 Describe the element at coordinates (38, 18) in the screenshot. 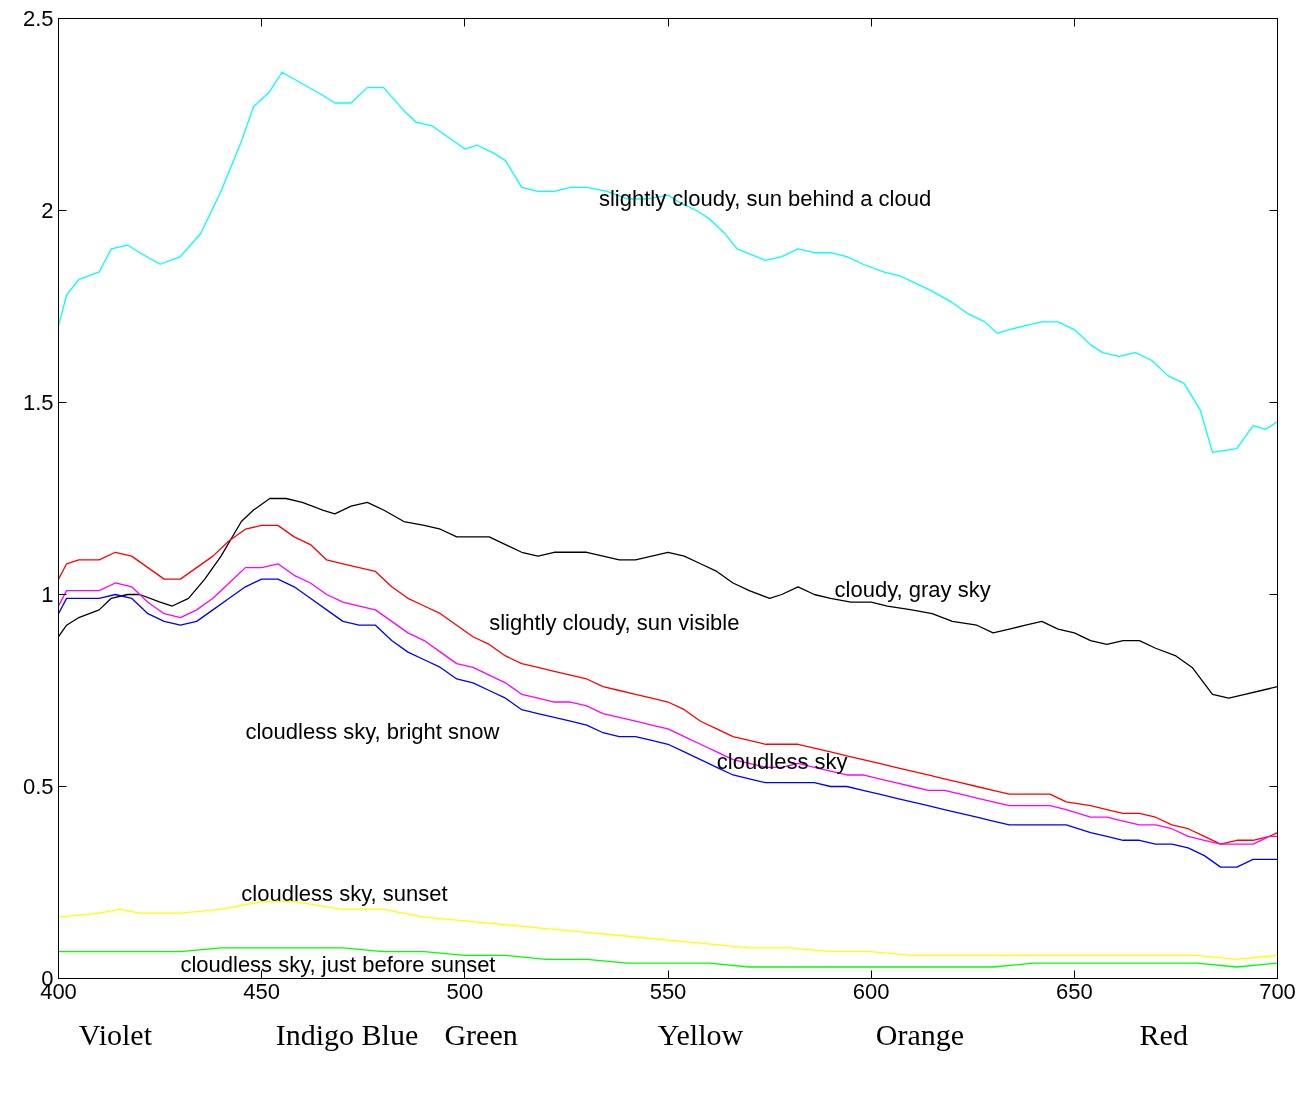

I see `y-tick-label: 2.5` at that location.